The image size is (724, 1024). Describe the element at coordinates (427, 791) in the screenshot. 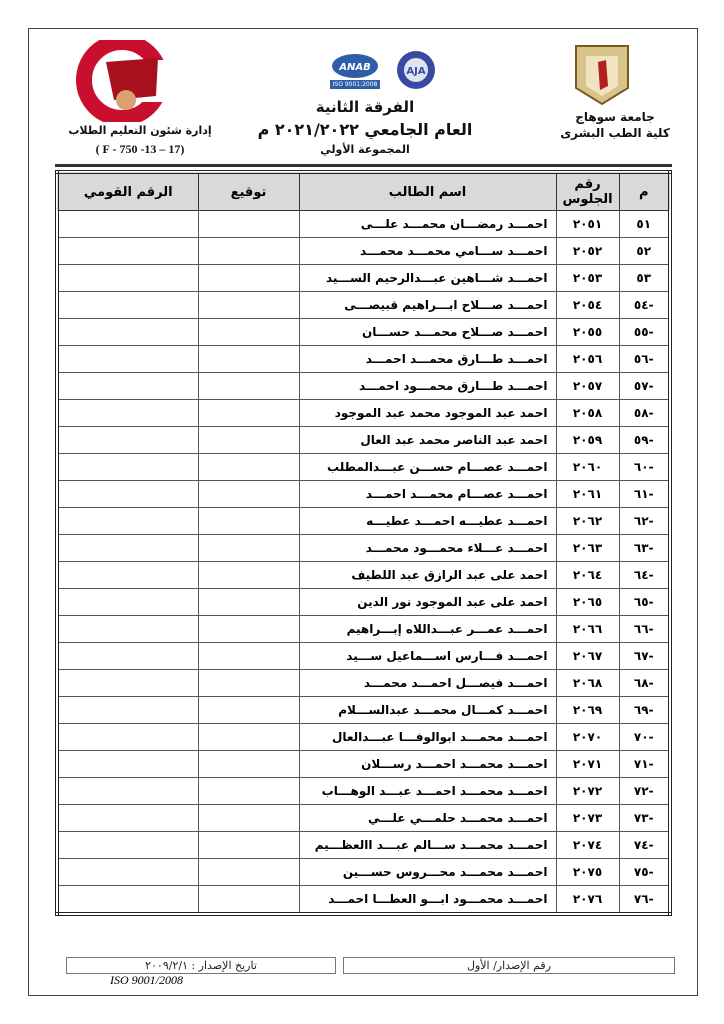

I see `student-name: احمـــد محمـــد احمـــد عبـــد الوهـــاب` at that location.